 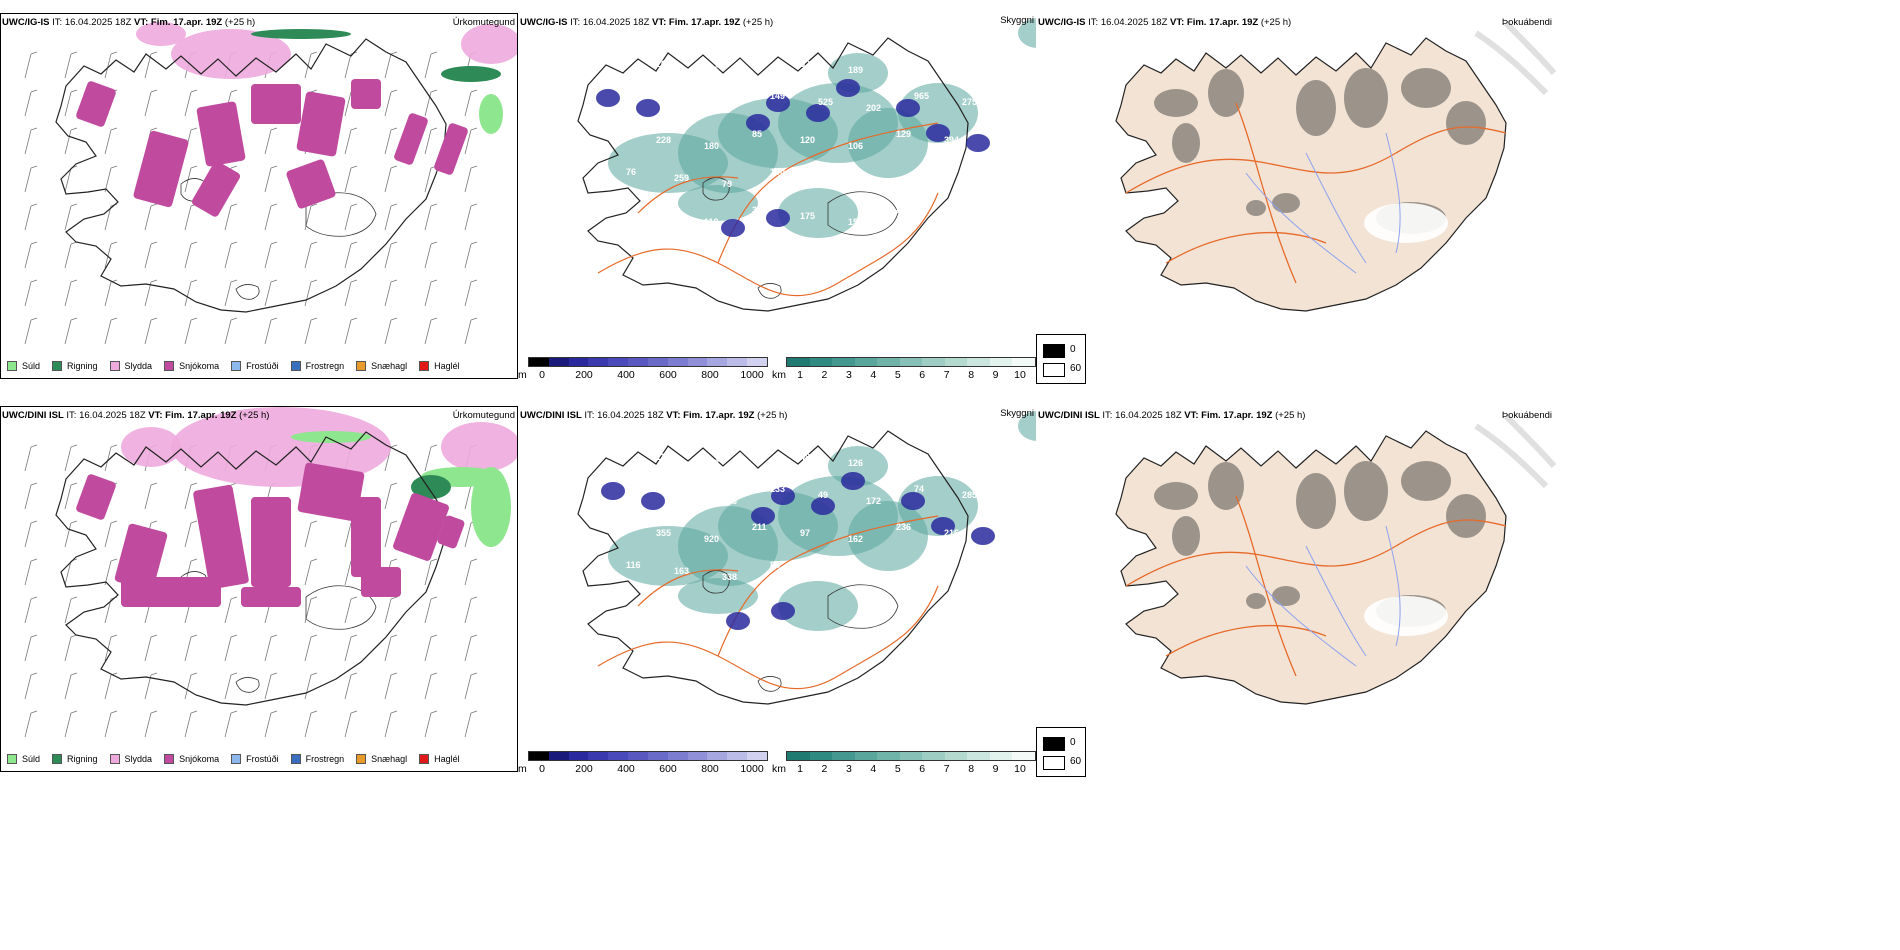 I want to click on legend-item-haglél: Haglél, so click(x=439, y=759).